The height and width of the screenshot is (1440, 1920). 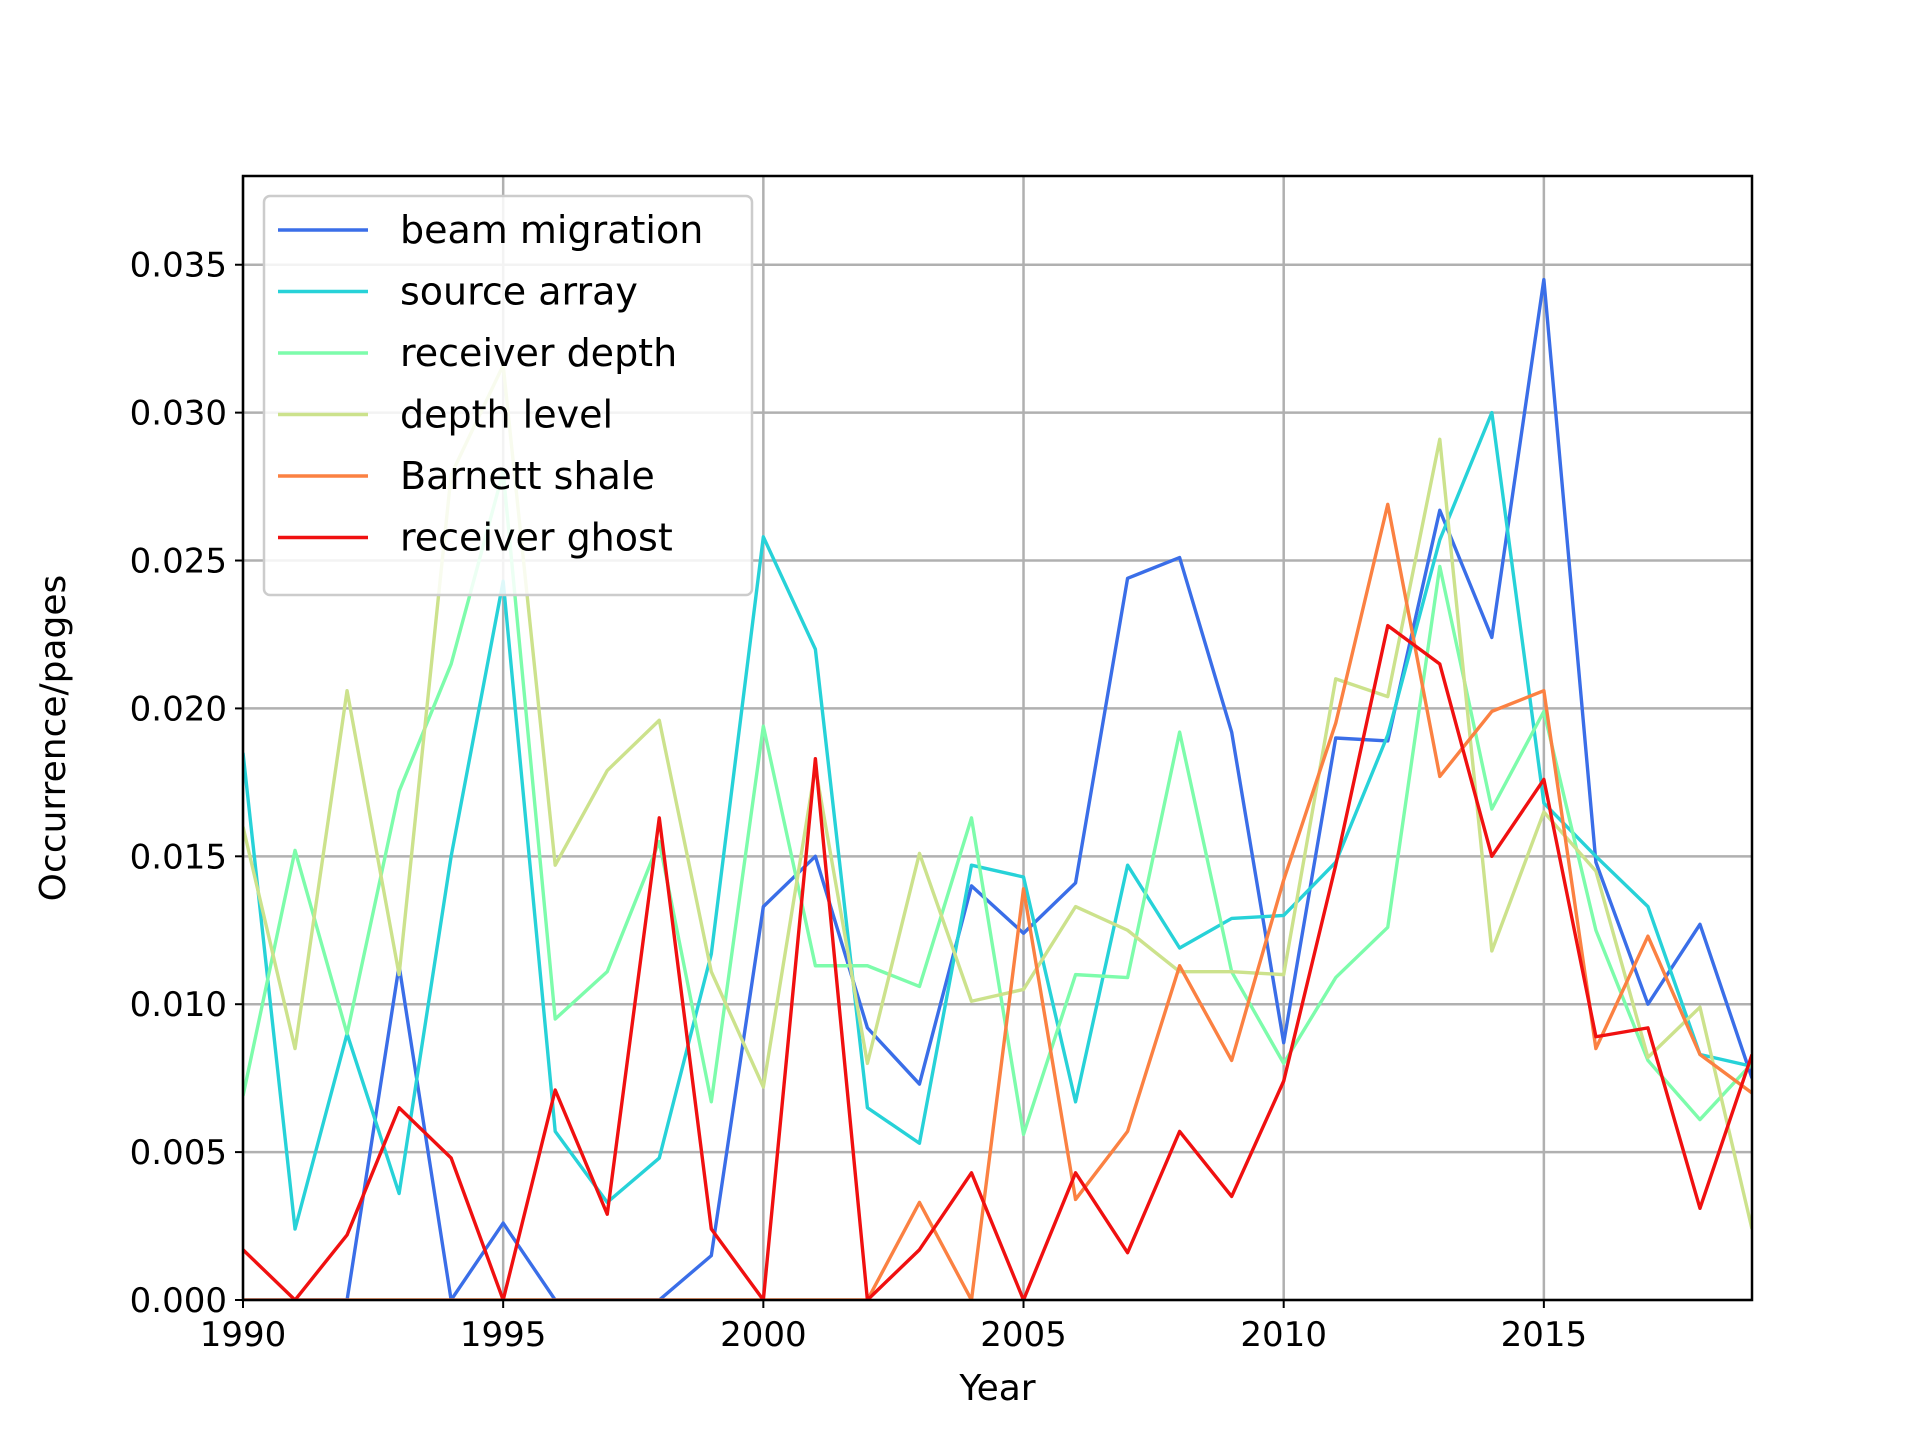 I want to click on legend-label: source array, so click(x=519, y=292).